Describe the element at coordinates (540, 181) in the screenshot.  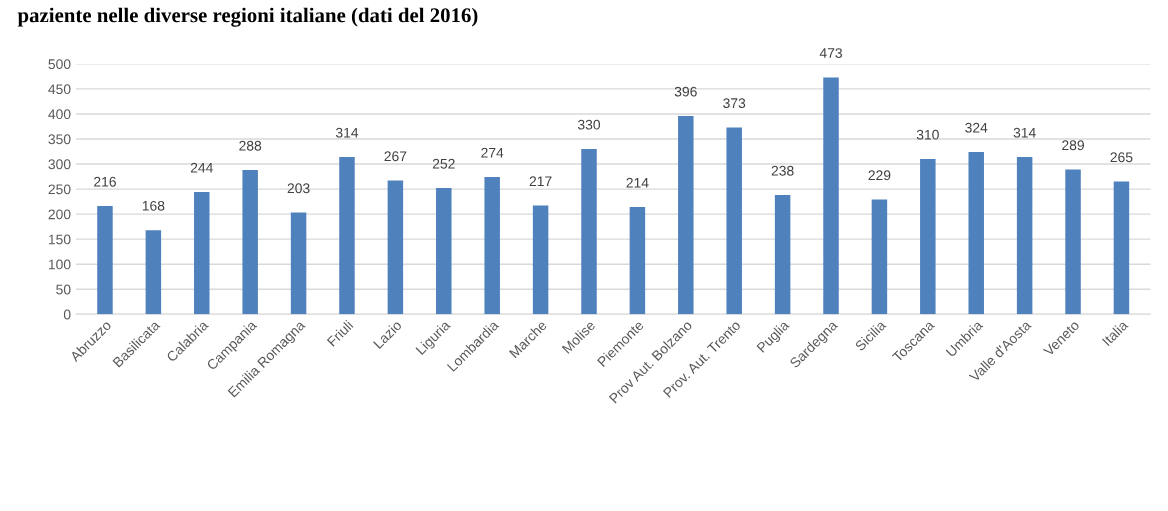
I see `data-label: 217` at that location.